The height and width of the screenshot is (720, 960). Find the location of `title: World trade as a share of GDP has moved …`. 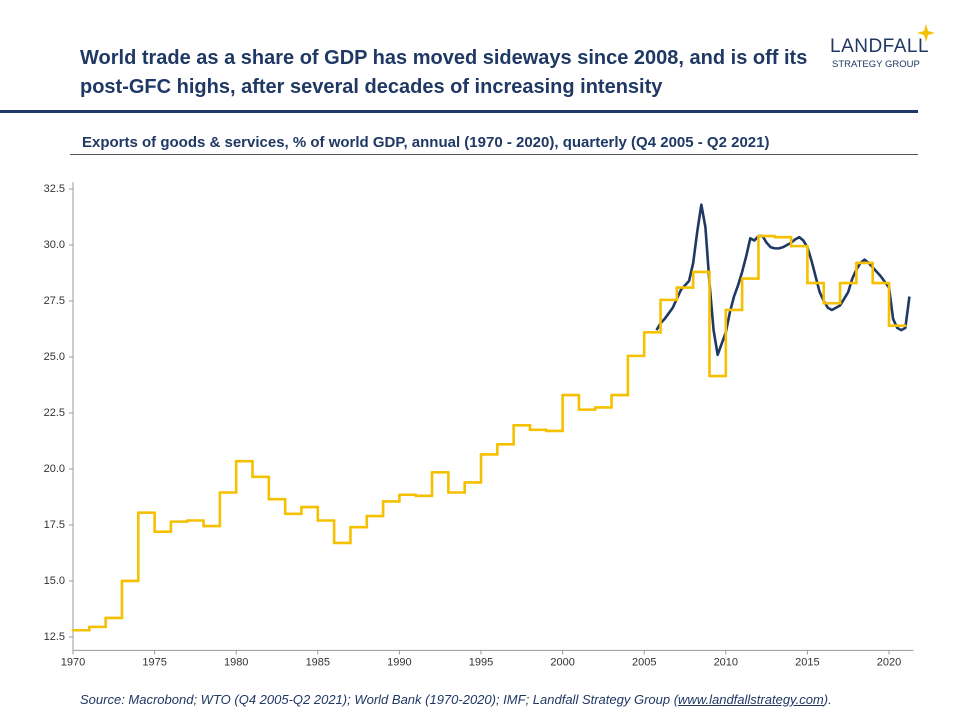

title: World trade as a share of GDP has moved … is located at coordinates (444, 72).